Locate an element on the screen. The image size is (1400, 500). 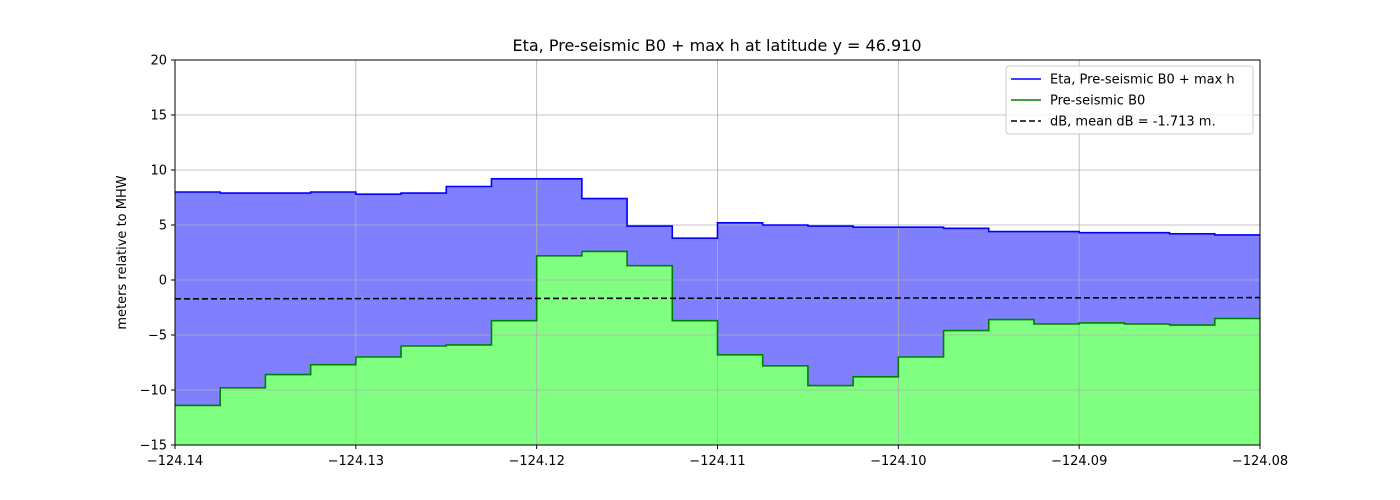
legend-label: Pre-seismic B0 is located at coordinates (1097, 101).